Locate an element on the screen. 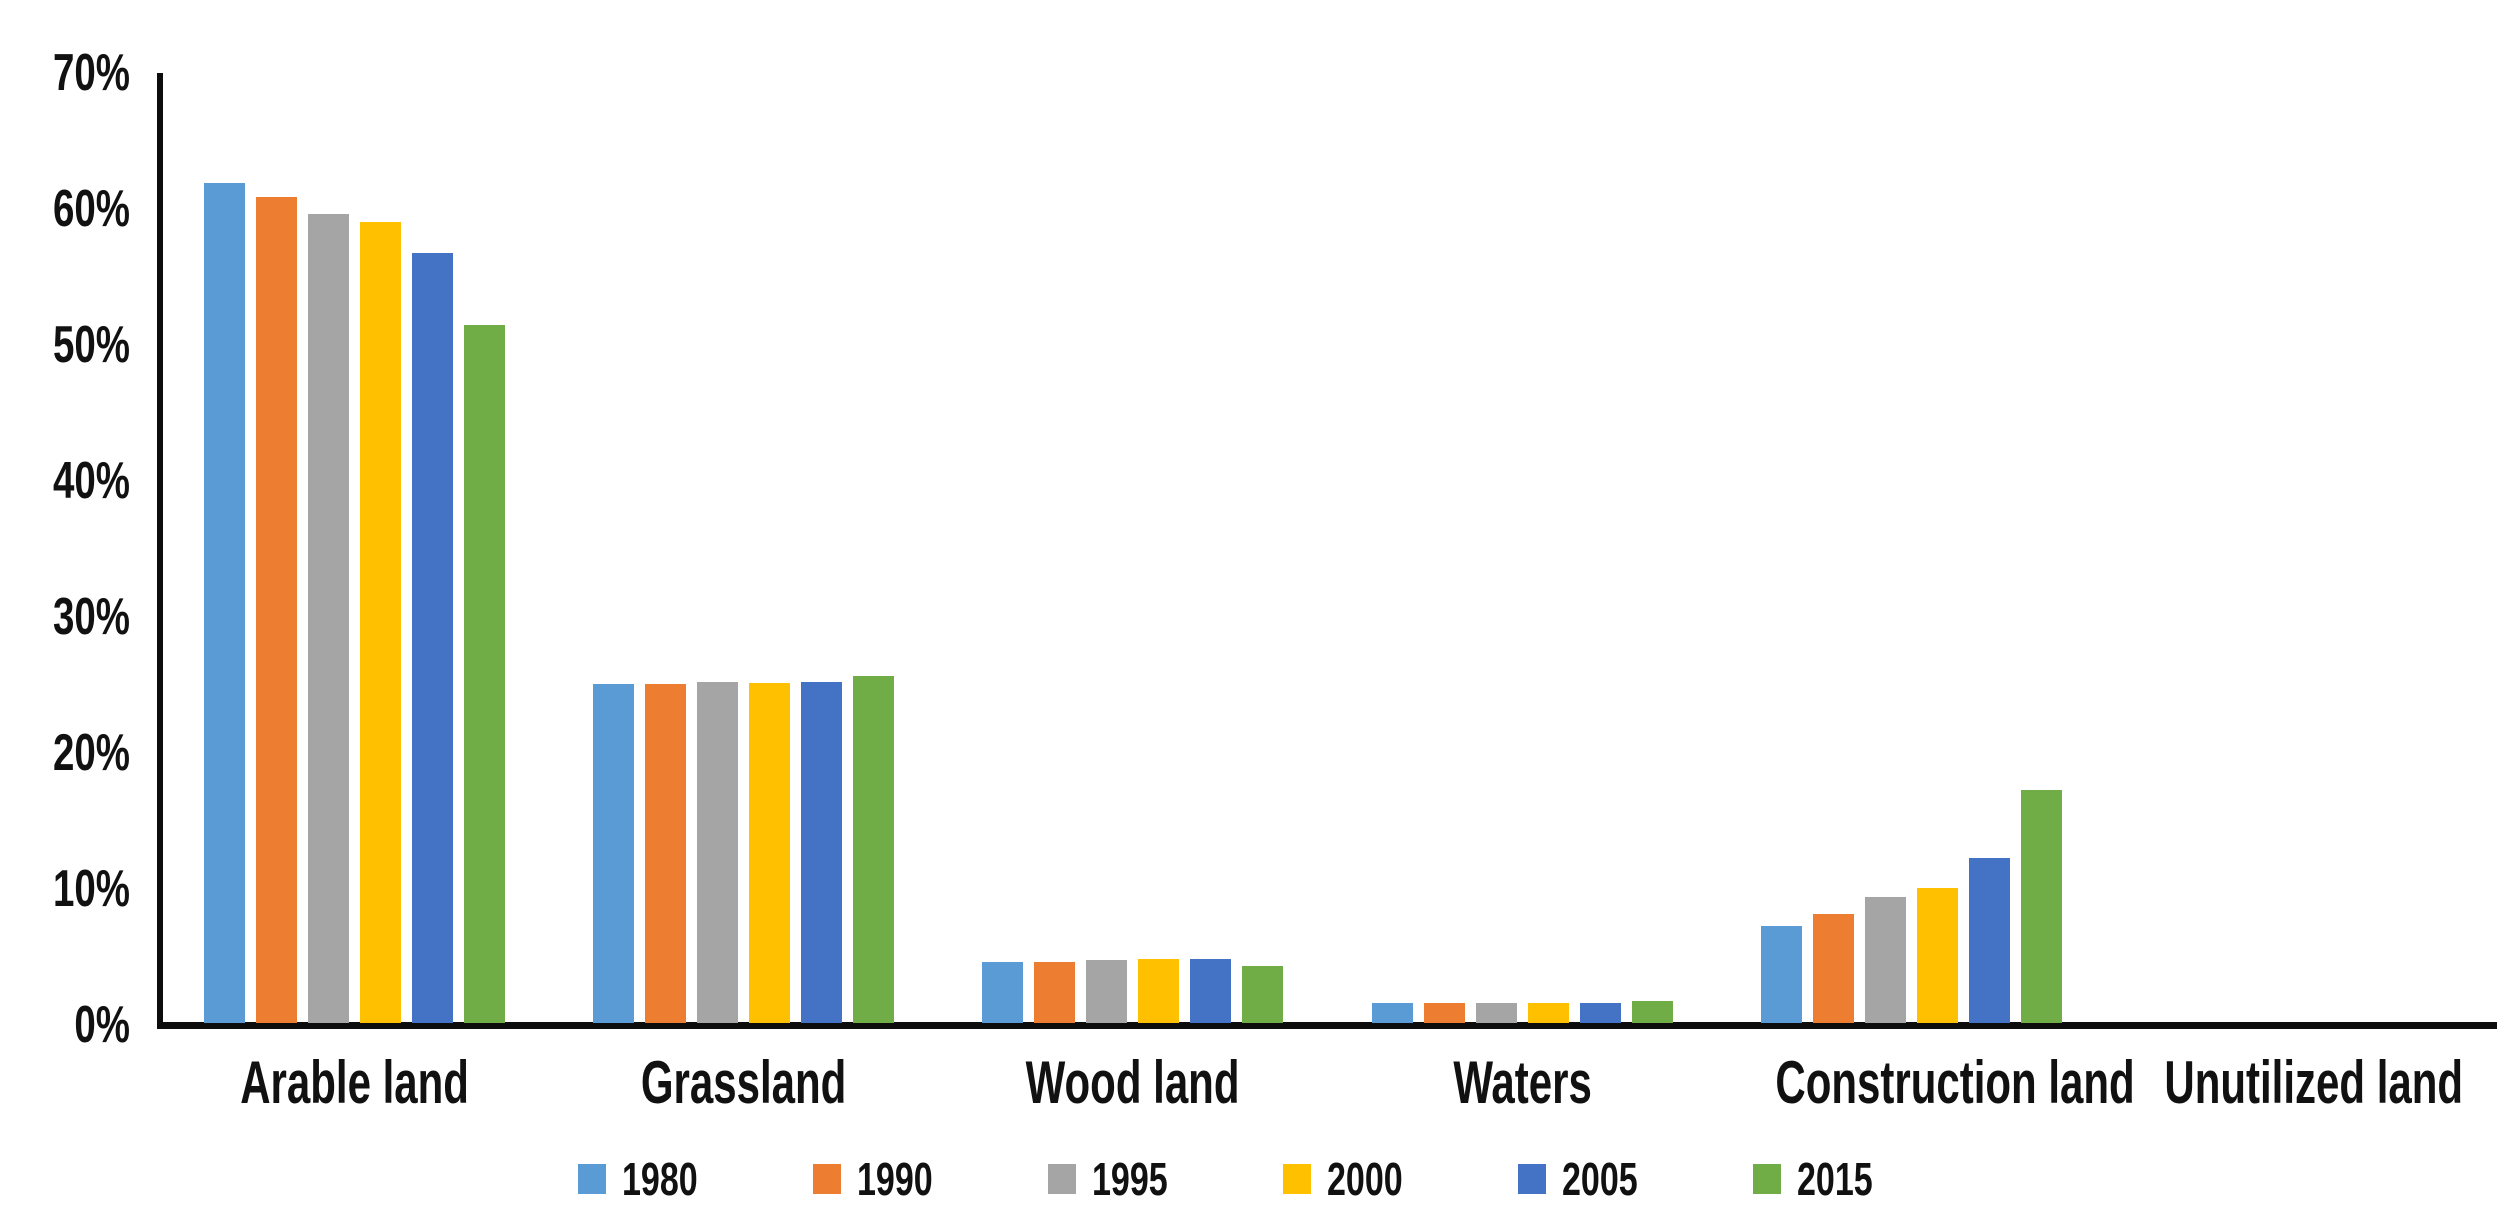 This screenshot has height=1227, width=2518. legend-label-2000: 2000 is located at coordinates (1365, 1179).